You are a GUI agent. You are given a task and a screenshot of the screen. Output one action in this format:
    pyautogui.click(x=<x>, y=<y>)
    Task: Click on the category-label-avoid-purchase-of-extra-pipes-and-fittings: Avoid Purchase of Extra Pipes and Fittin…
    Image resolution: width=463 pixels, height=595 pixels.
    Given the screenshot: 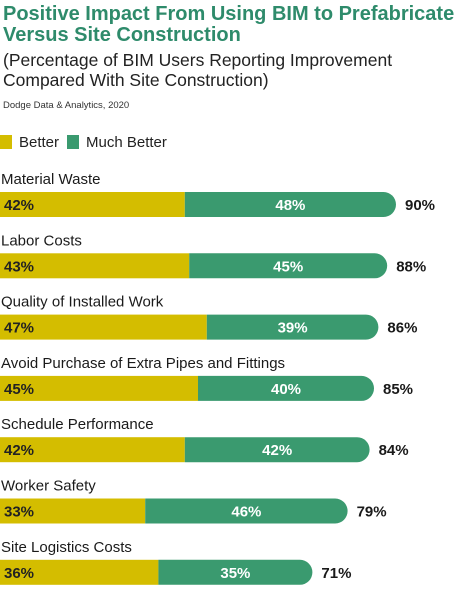 What is the action you would take?
    pyautogui.click(x=143, y=363)
    